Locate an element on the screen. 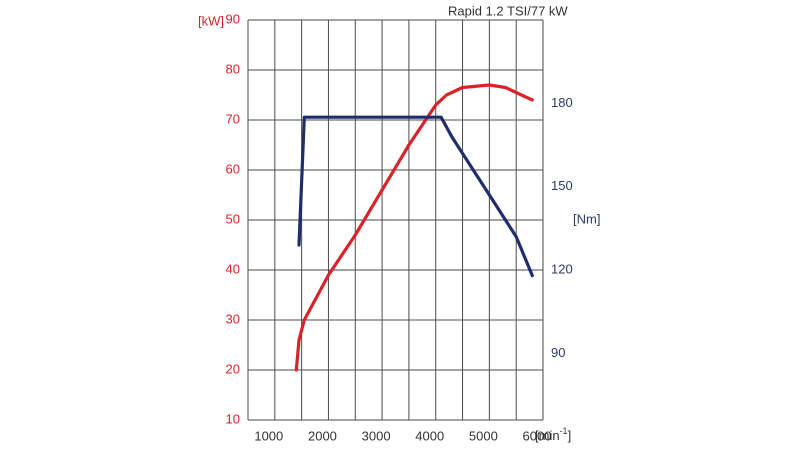  x-axis-tick-label: 3000 is located at coordinates (376, 435).